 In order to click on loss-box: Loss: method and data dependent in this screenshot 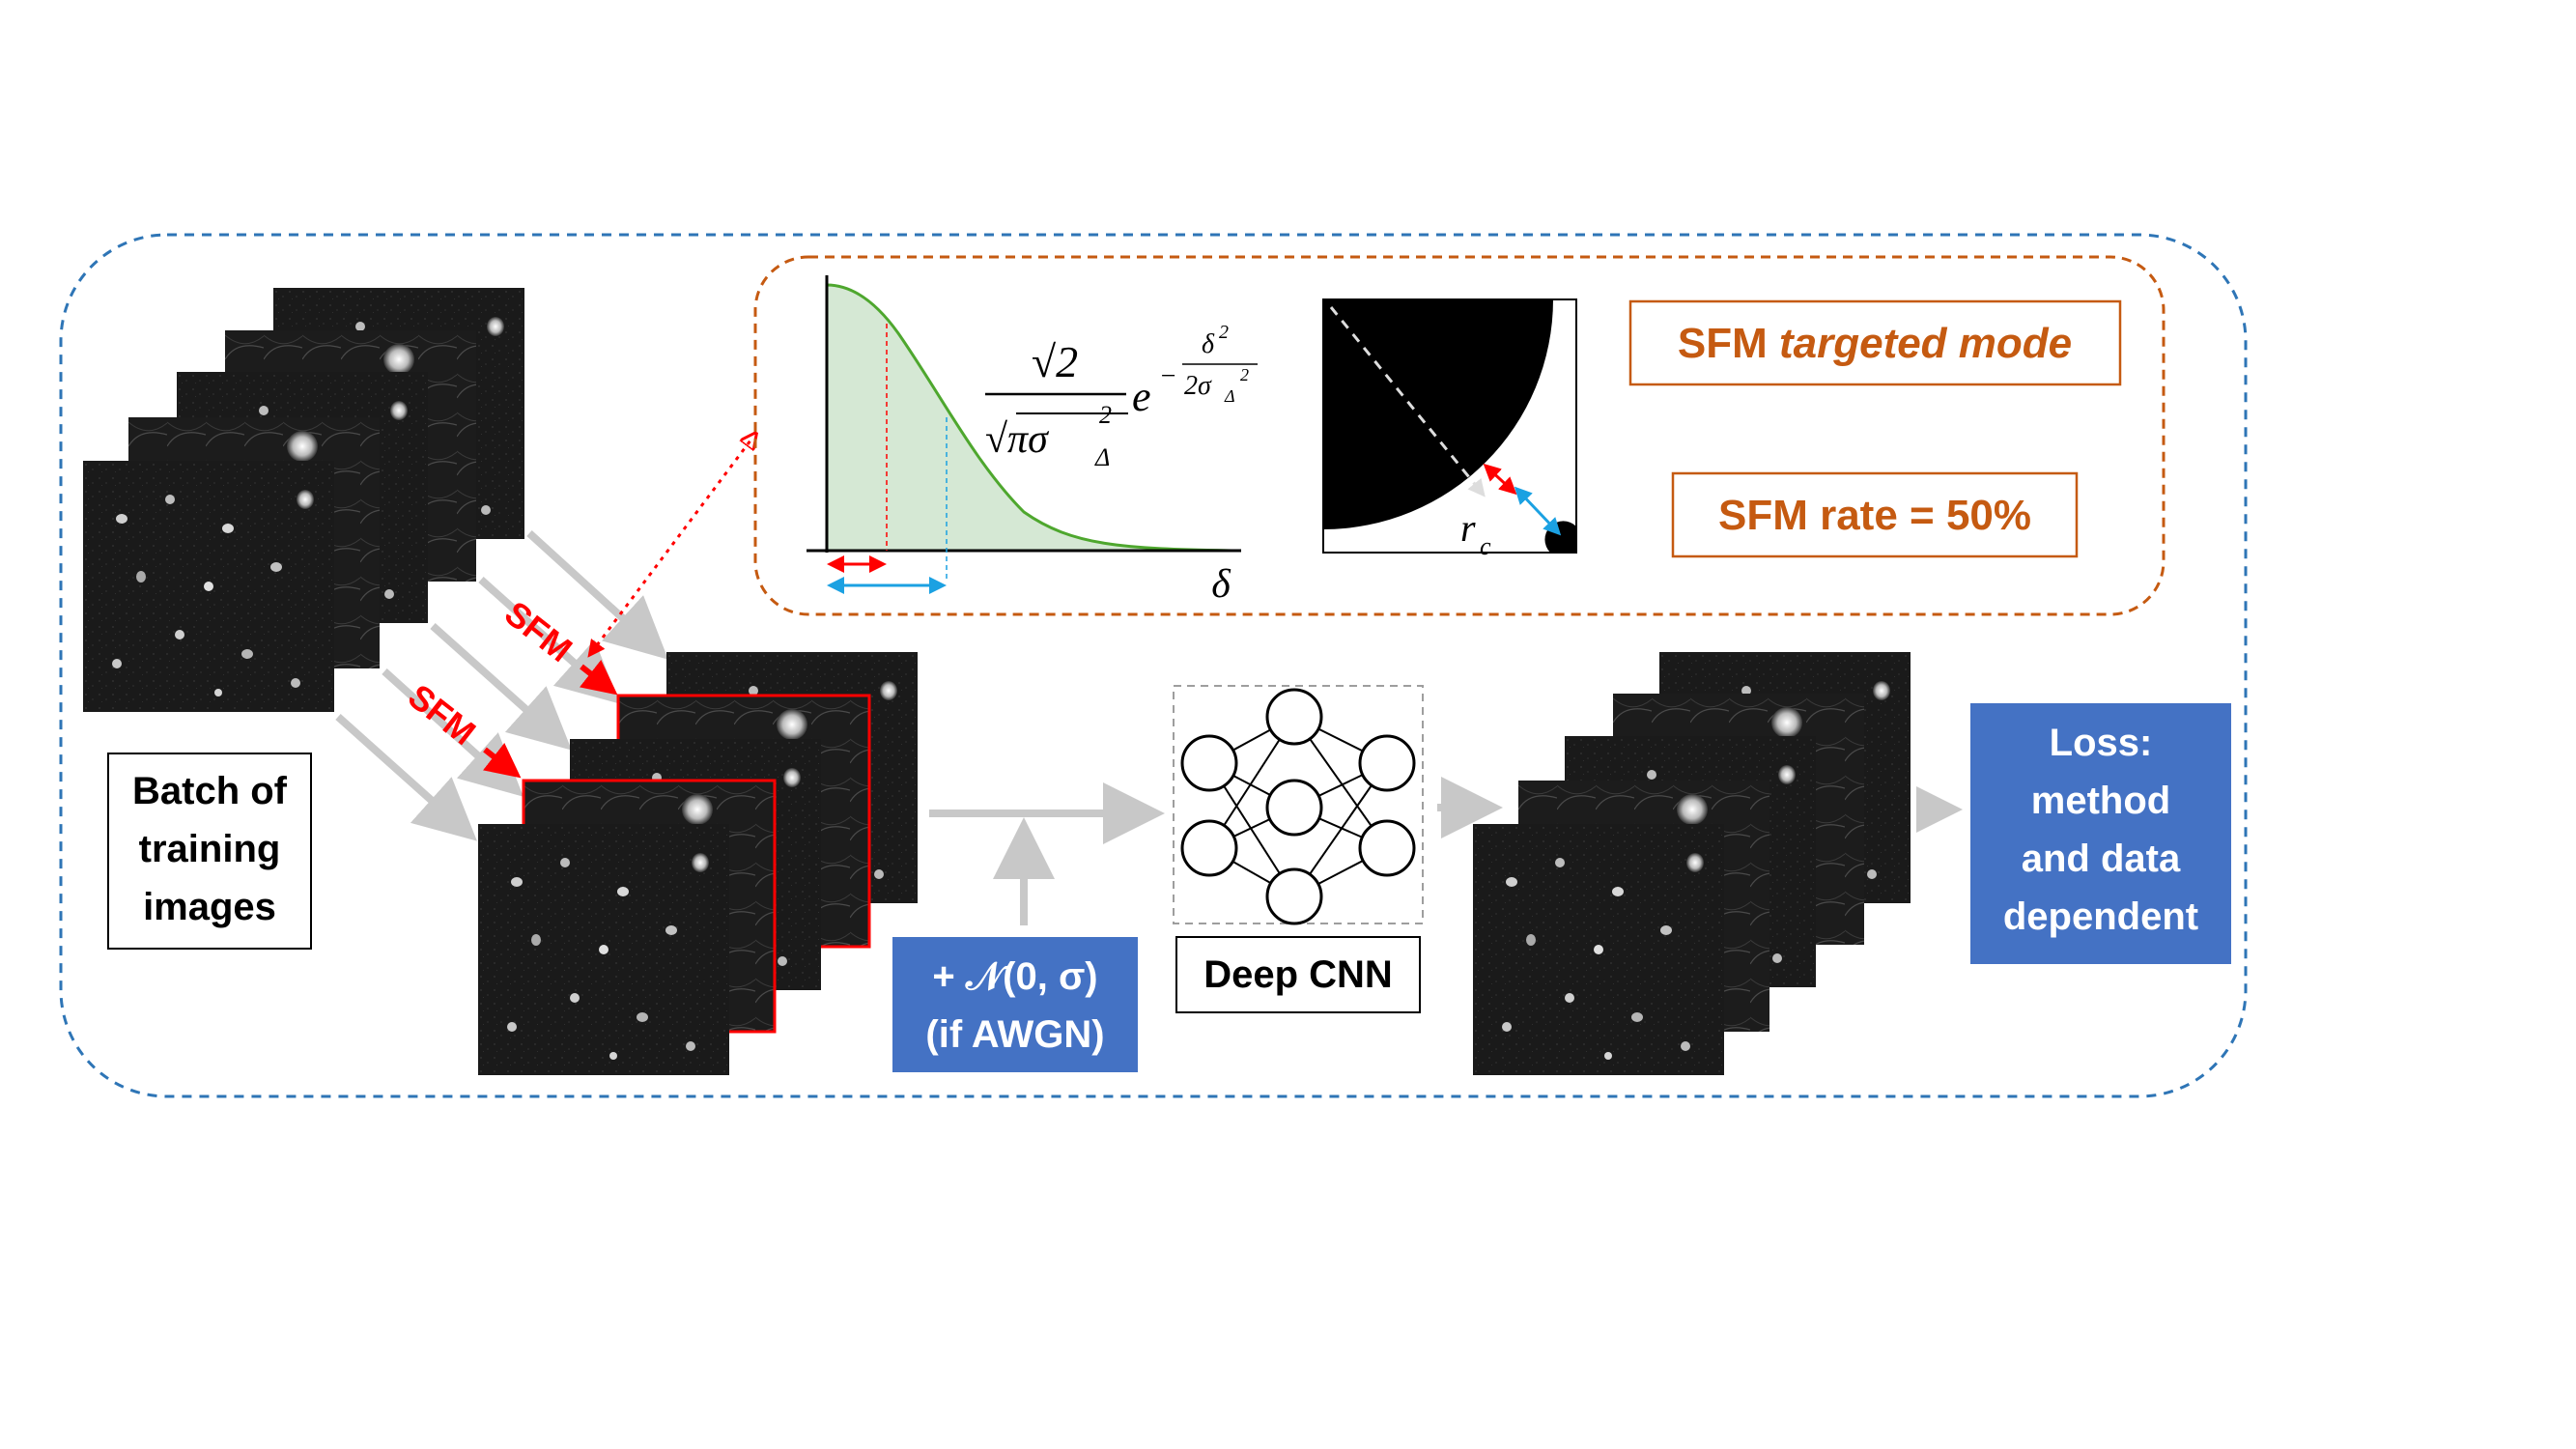, I will do `click(2100, 833)`.